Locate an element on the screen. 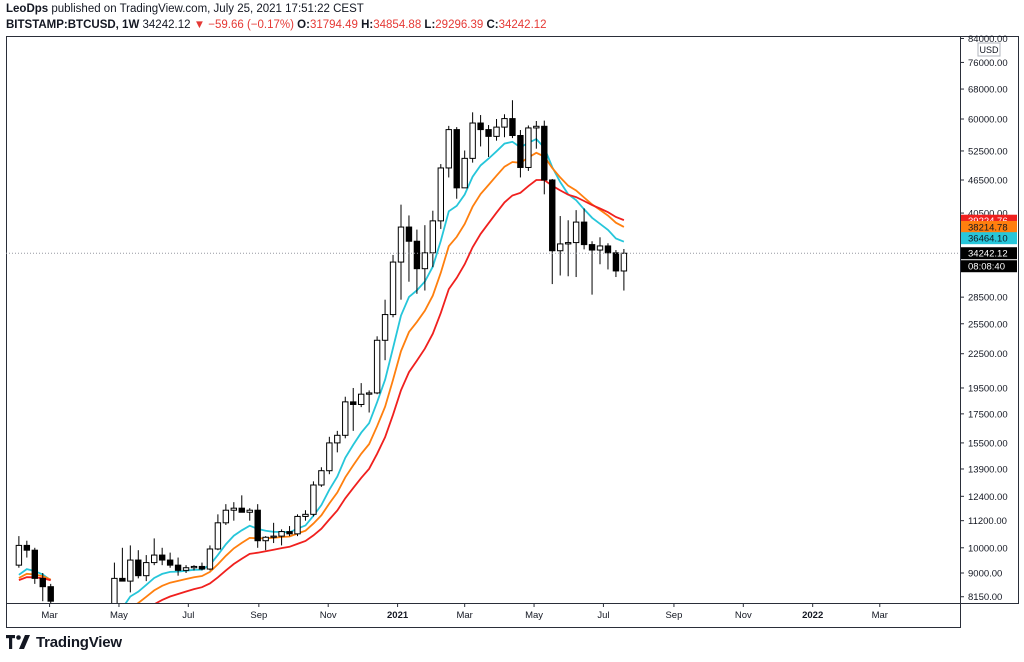  symbol-label: BITSTAMP:BTCUSD, 1W is located at coordinates (73, 25).